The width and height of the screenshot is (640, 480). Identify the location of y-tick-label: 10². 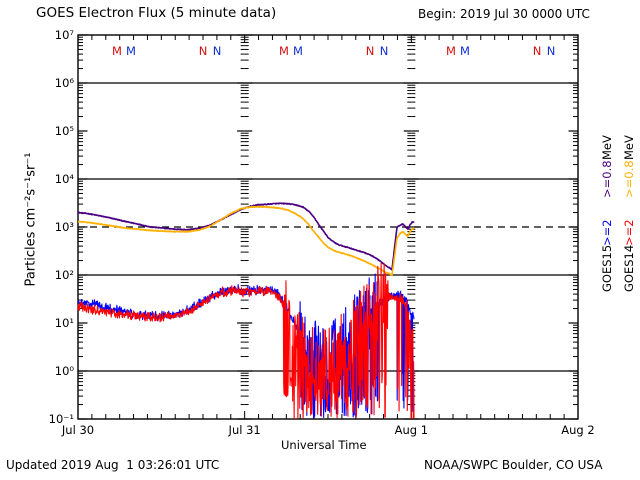
(64, 275).